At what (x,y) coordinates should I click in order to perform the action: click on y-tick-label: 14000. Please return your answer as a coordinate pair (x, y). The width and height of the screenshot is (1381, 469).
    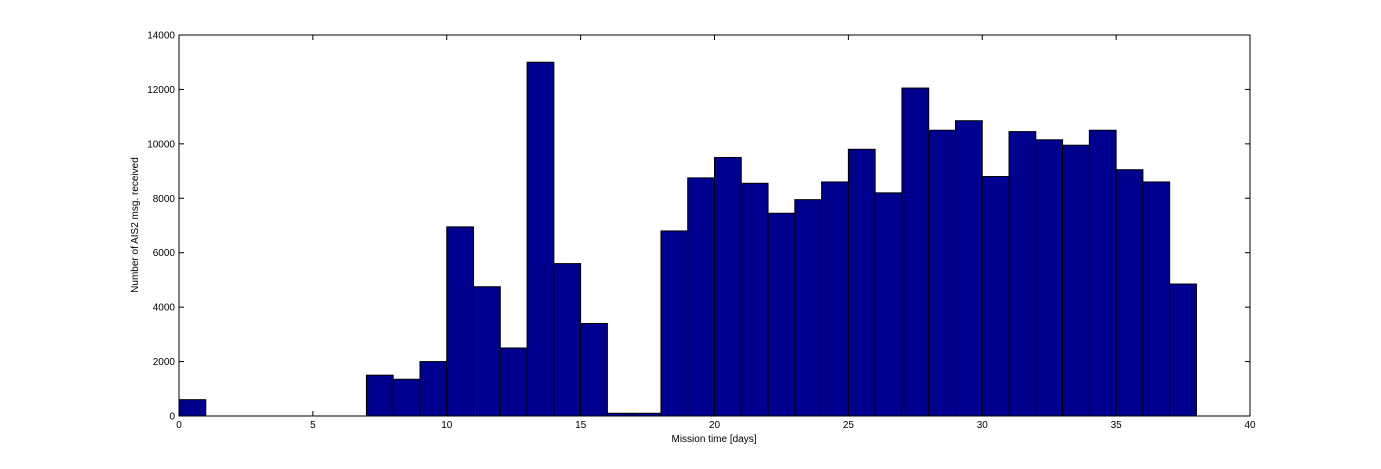
    Looking at the image, I should click on (161, 36).